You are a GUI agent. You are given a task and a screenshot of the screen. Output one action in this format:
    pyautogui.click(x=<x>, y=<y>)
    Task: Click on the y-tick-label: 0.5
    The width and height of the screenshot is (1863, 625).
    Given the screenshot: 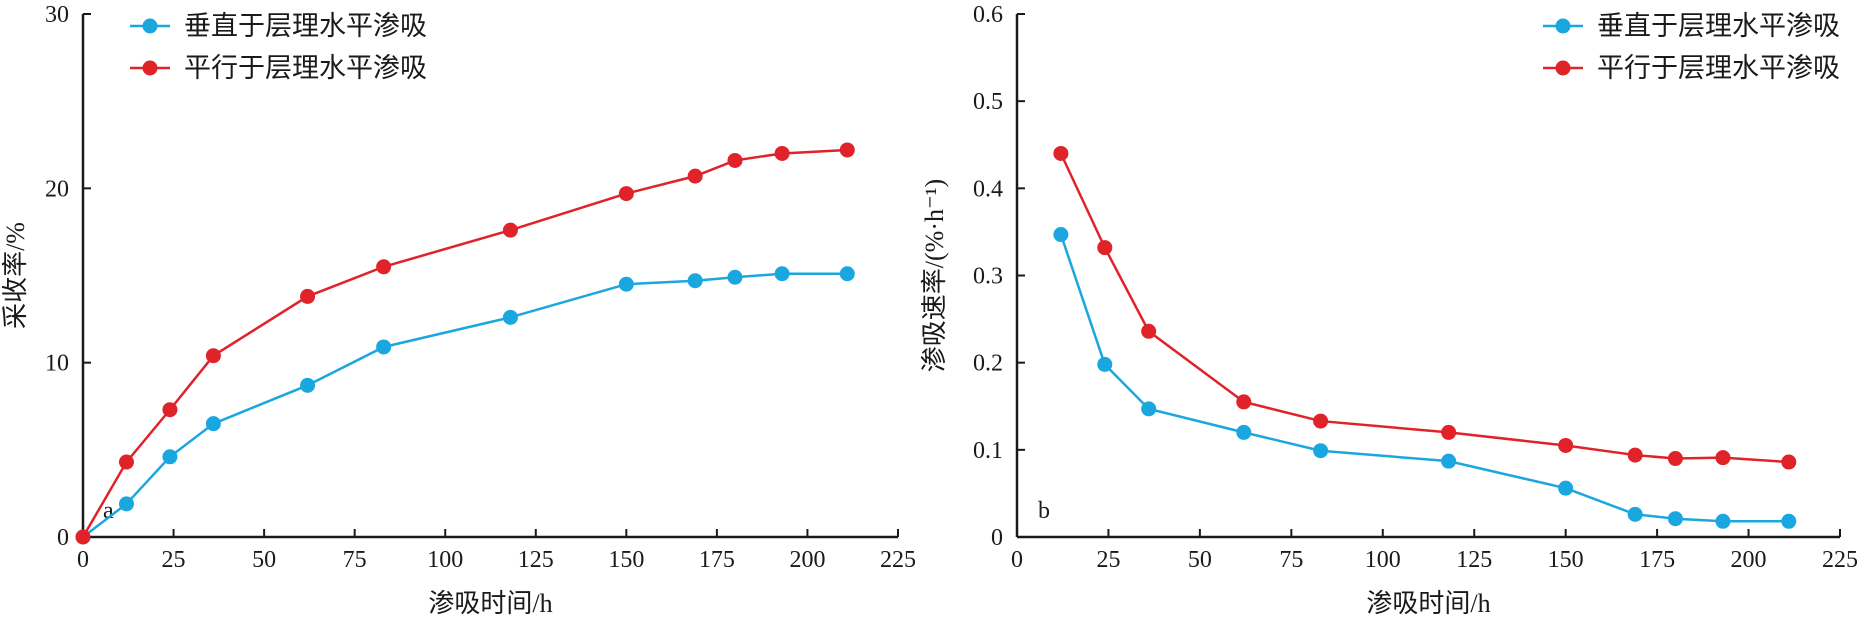 What is the action you would take?
    pyautogui.click(x=988, y=102)
    